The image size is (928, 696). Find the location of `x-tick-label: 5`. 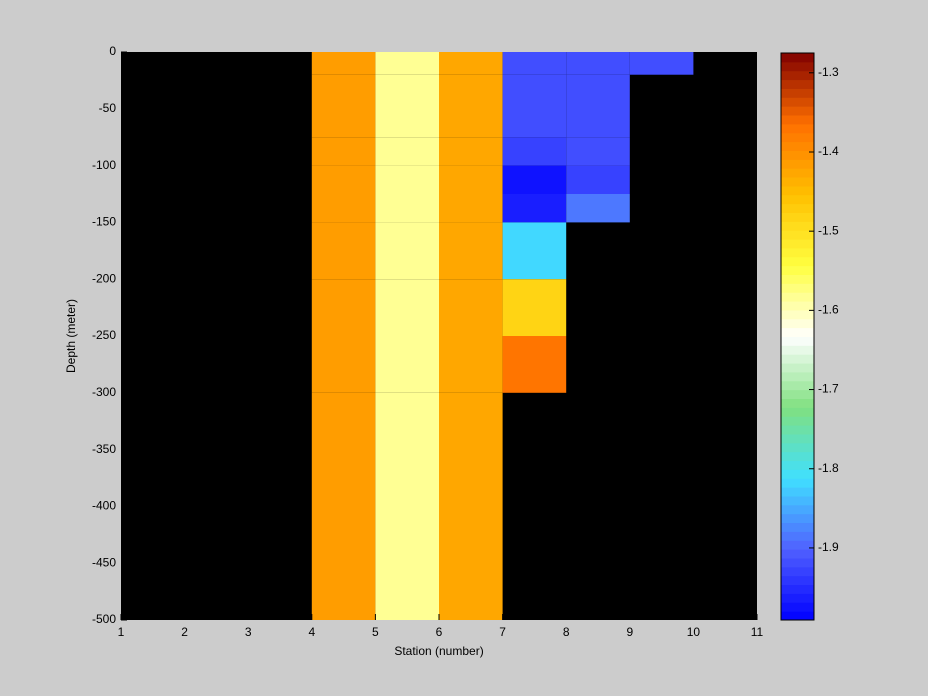

x-tick-label: 5 is located at coordinates (375, 632).